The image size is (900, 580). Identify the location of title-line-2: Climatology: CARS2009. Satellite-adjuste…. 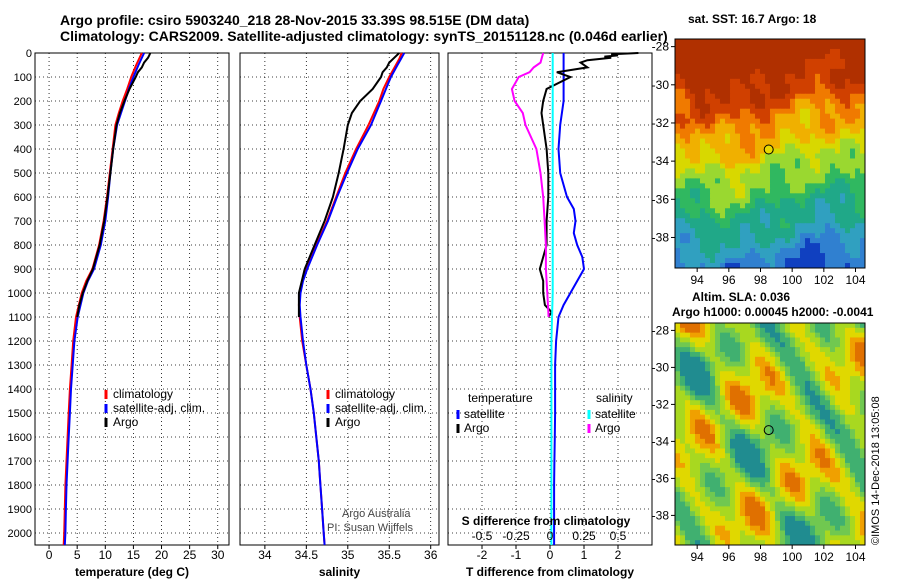
(364, 36).